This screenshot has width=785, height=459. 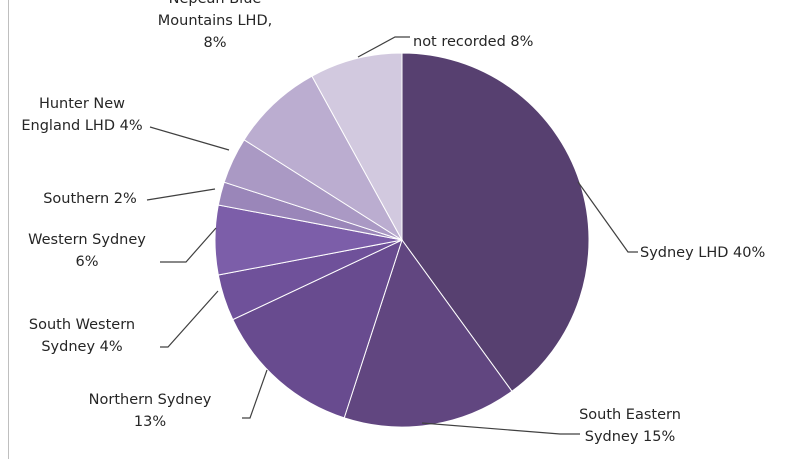 What do you see at coordinates (215, 3) in the screenshot?
I see `slice-label-7-line-0: Nepean Blue` at bounding box center [215, 3].